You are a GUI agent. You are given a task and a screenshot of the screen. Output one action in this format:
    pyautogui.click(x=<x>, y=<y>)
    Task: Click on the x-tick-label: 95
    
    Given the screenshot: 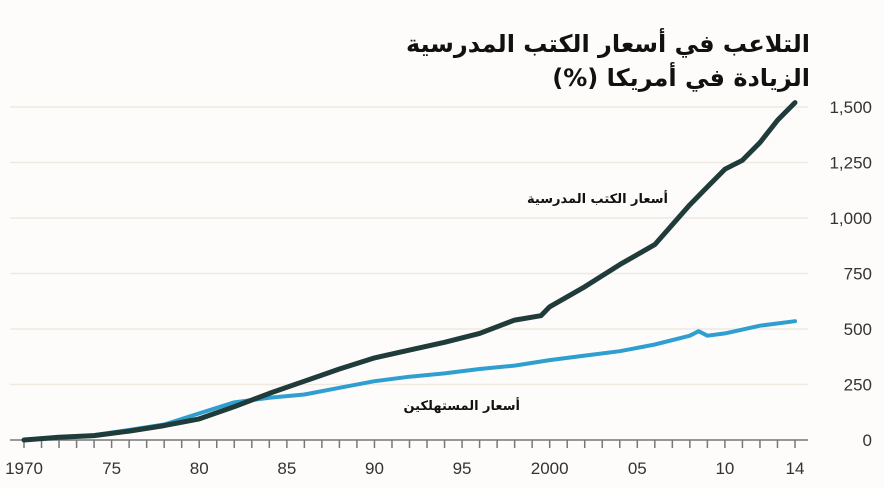 What is the action you would take?
    pyautogui.click(x=462, y=468)
    